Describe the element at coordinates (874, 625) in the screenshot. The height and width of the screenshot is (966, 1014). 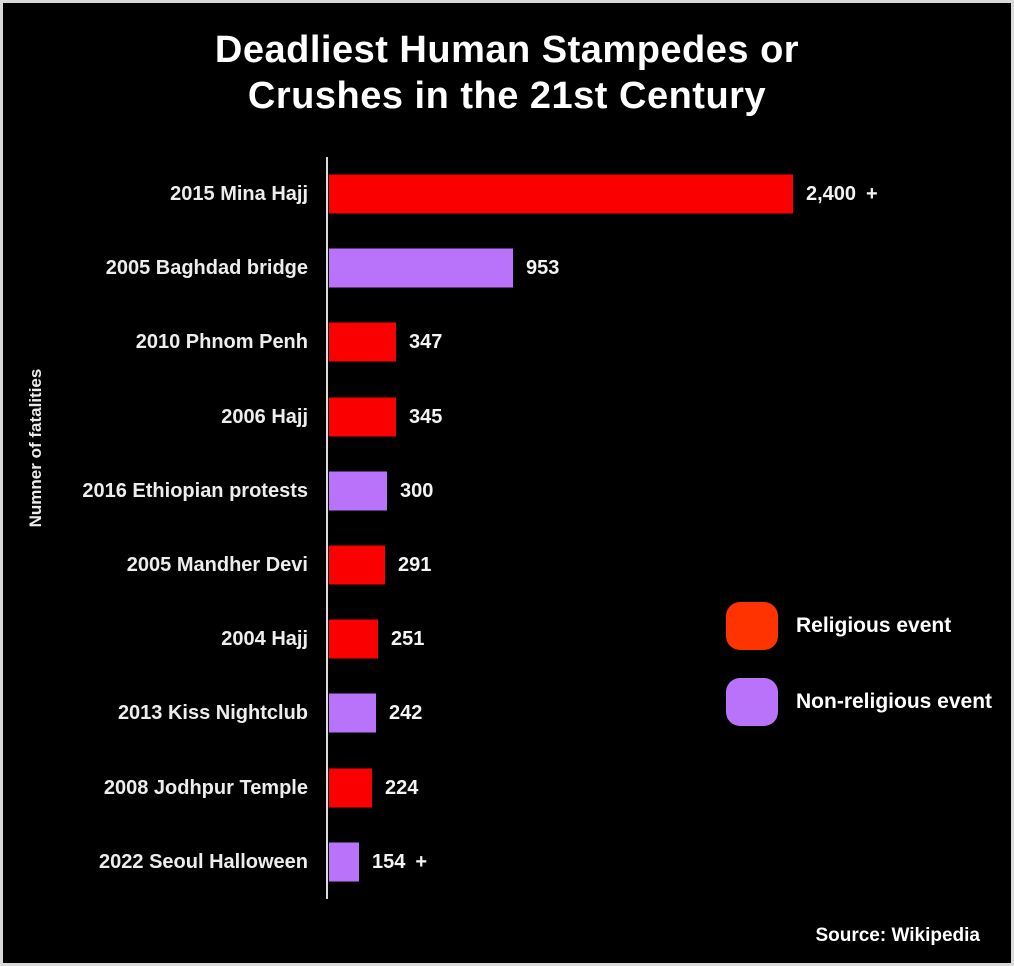
I see `legend-label: Religious event` at that location.